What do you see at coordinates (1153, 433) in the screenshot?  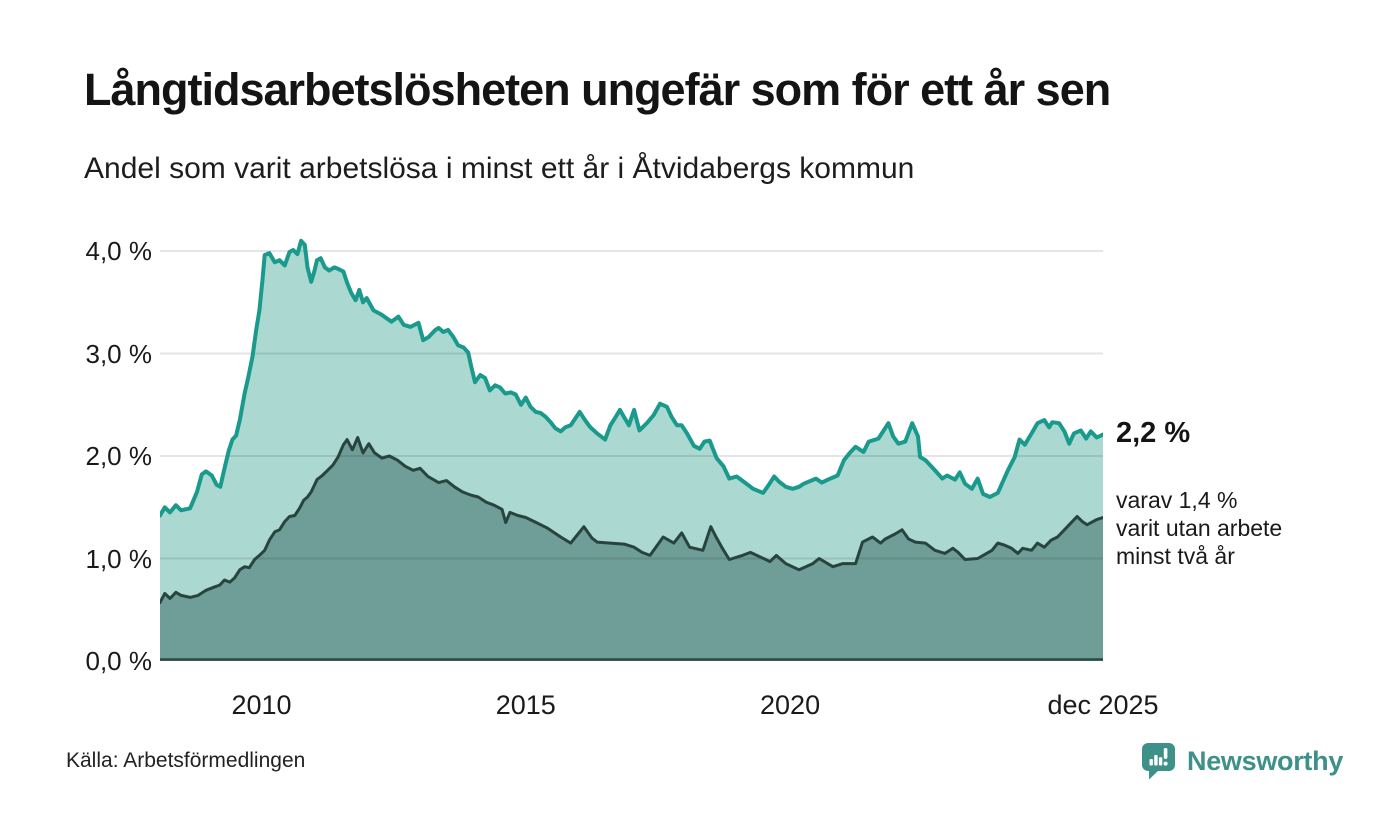 I see `latest-value-label: 2,2 %` at bounding box center [1153, 433].